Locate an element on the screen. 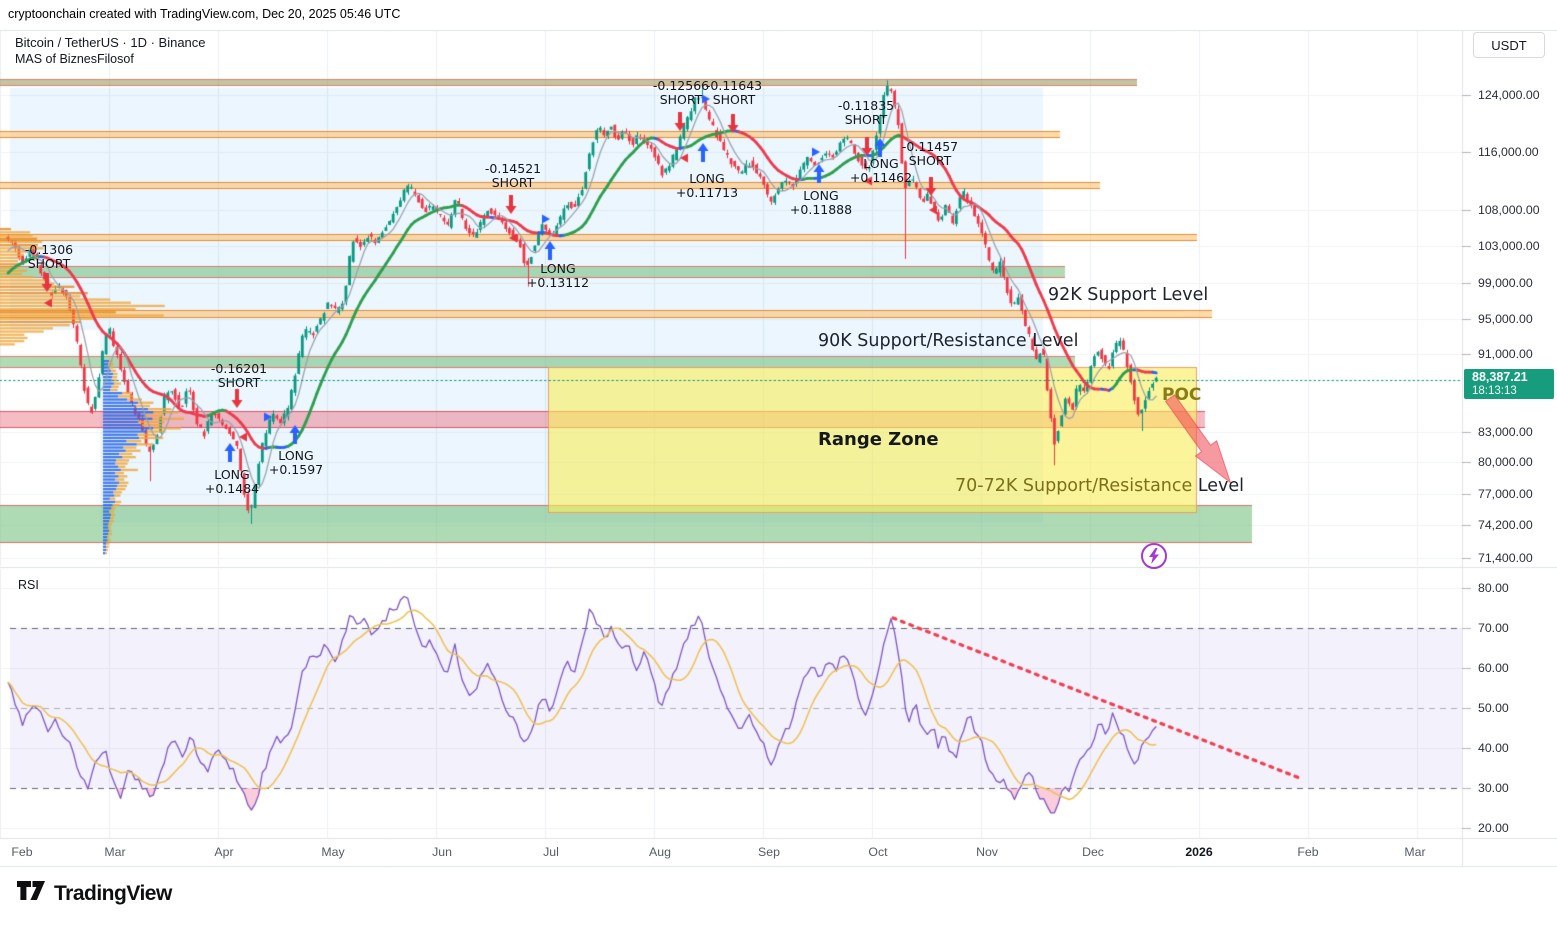 The image size is (1557, 926). chart-annotation: 90K Support/Resistance Level is located at coordinates (948, 341).